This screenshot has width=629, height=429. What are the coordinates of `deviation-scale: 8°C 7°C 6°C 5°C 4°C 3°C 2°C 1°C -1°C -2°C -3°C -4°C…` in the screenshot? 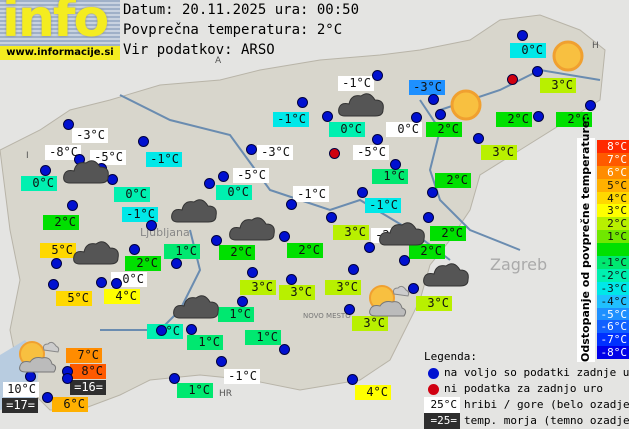 It's located at (613, 249).